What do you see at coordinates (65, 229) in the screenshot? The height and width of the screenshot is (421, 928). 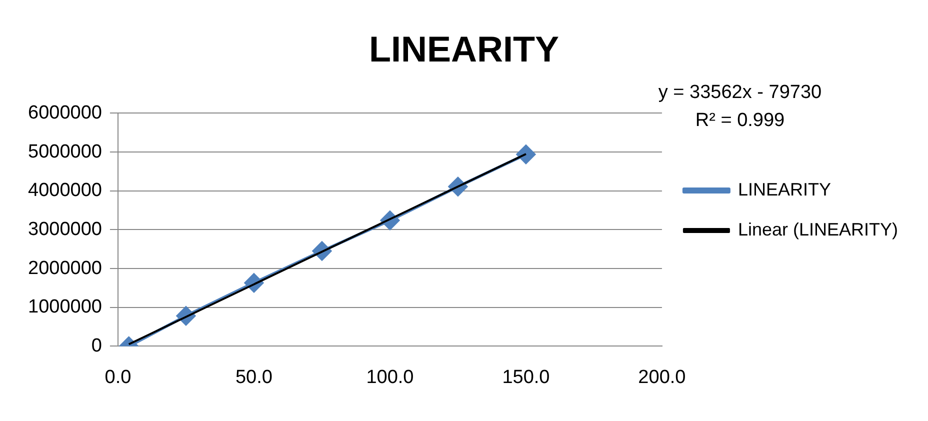 I see `y-tick-label: 3000000` at bounding box center [65, 229].